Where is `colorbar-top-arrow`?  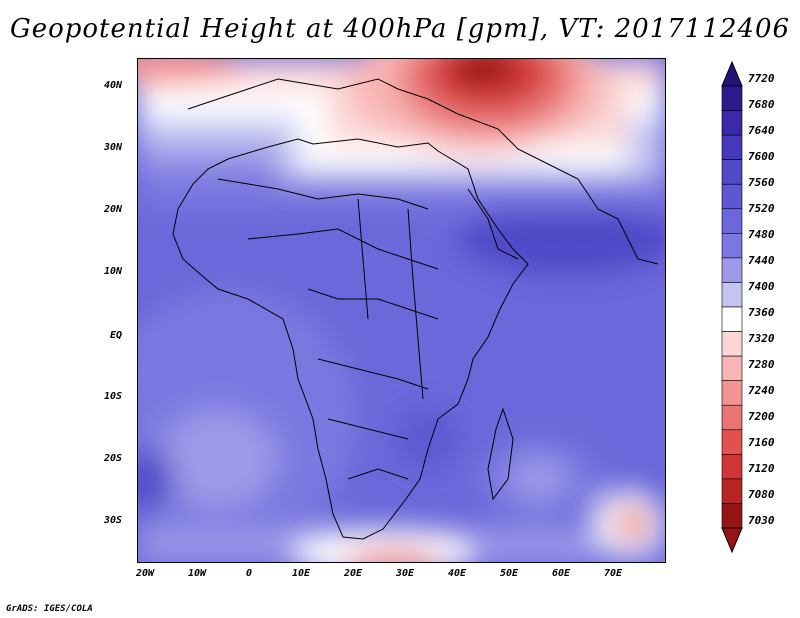 colorbar-top-arrow is located at coordinates (732, 73).